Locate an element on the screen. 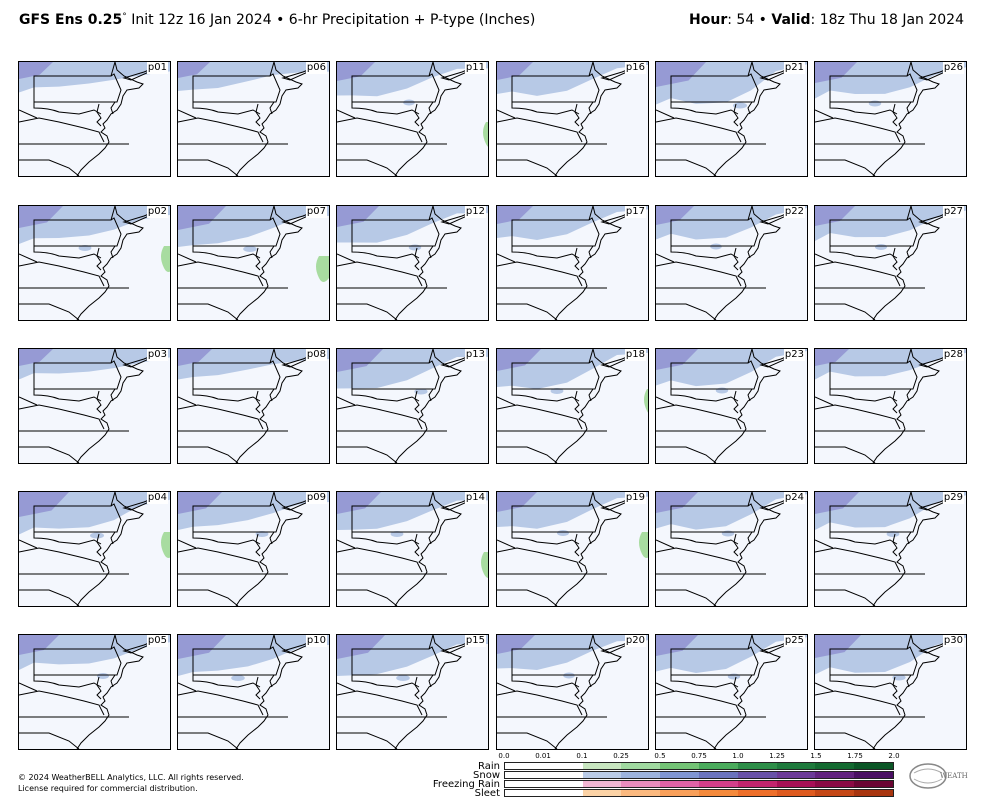  ensemble-panel-p07: p07 is located at coordinates (253, 263).